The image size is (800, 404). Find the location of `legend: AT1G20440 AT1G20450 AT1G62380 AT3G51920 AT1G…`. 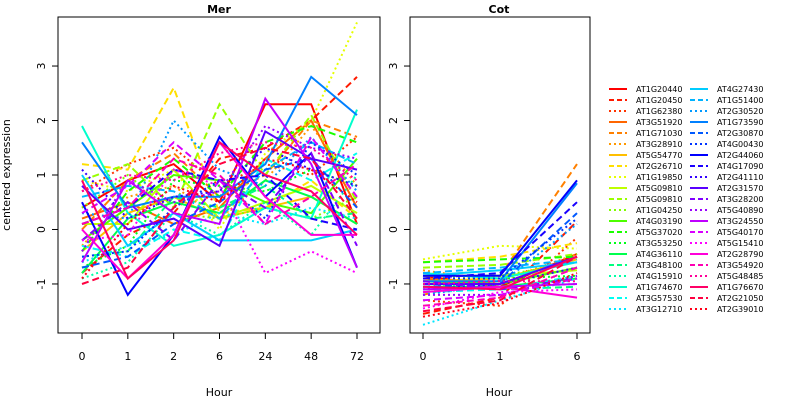

legend: AT1G20440 AT1G20450 AT1G62380 AT3G51920 AT1G… is located at coordinates (686, 199).